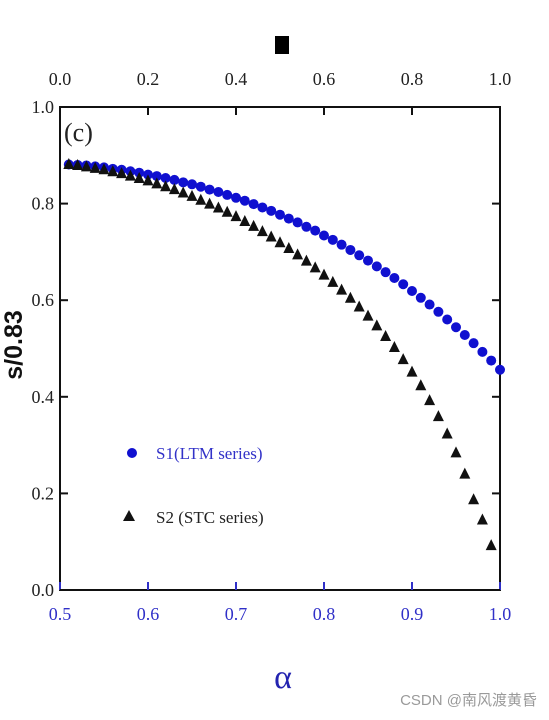  Describe the element at coordinates (236, 614) in the screenshot. I see `x-tick-label: 0.7` at that location.